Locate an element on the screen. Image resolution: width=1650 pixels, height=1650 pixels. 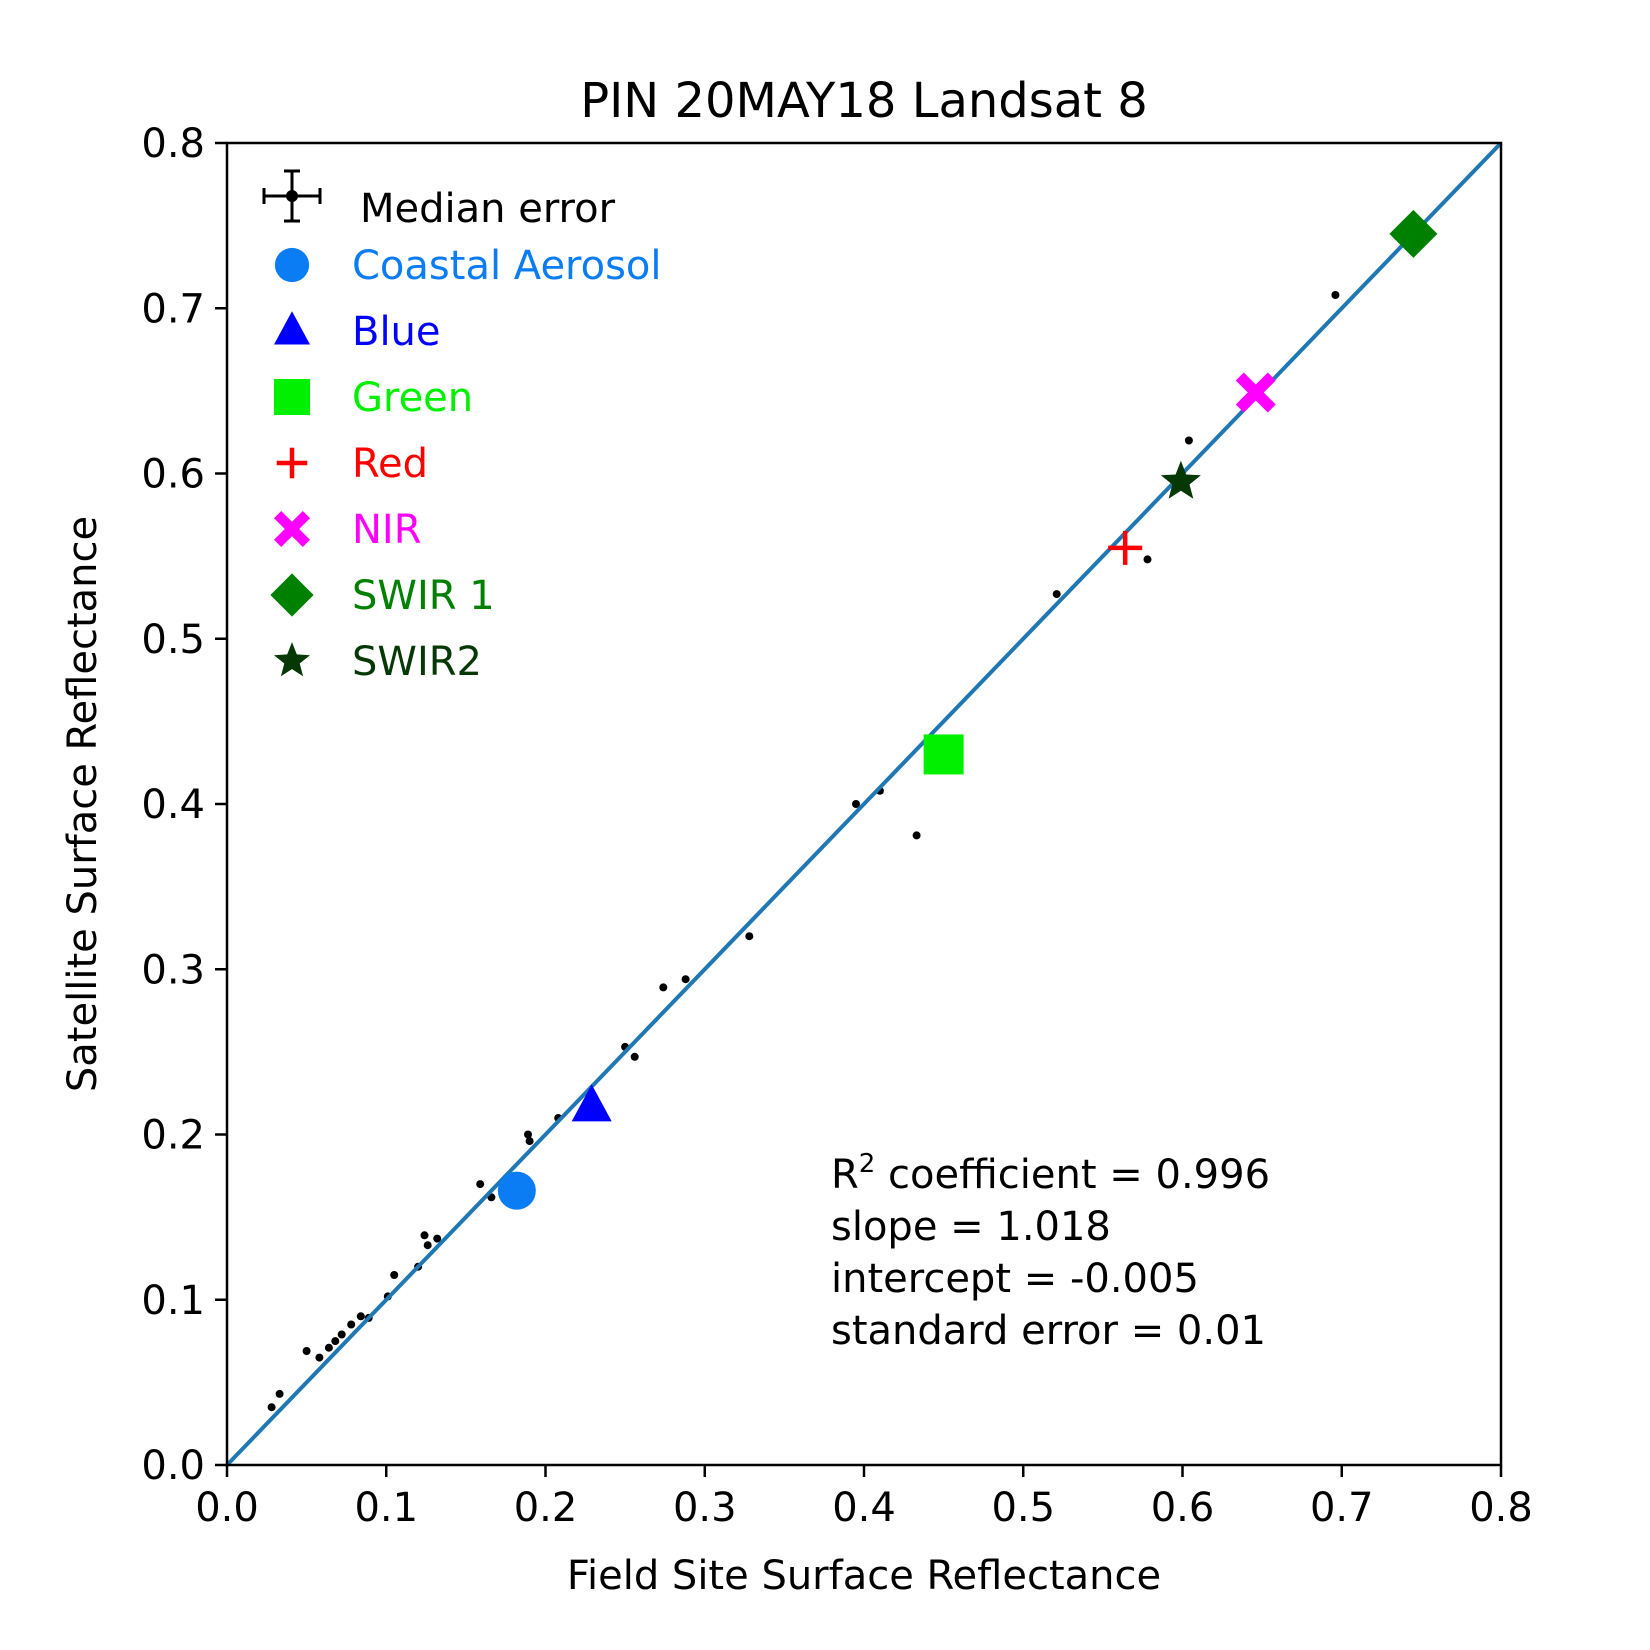
stats-r2: R2 coefficient = 0.996 is located at coordinates (1050, 1173).